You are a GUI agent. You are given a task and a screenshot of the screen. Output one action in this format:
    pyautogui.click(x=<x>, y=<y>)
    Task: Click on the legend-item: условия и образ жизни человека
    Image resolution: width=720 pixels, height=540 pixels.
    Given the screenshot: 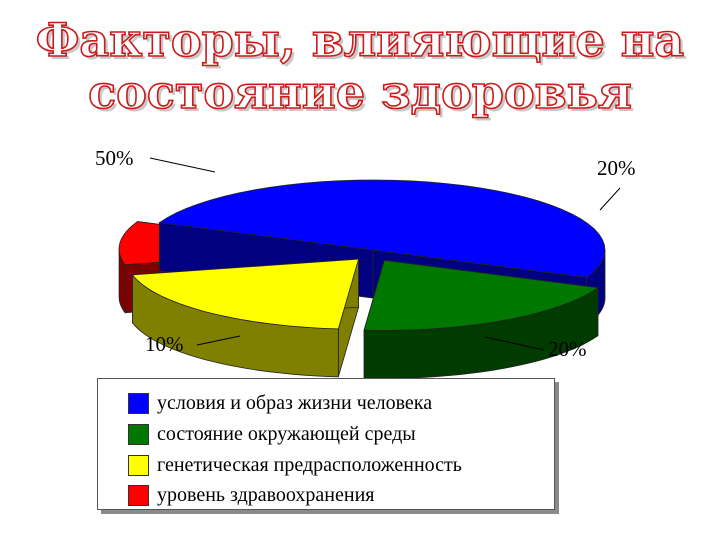 What is the action you would take?
    pyautogui.click(x=280, y=403)
    